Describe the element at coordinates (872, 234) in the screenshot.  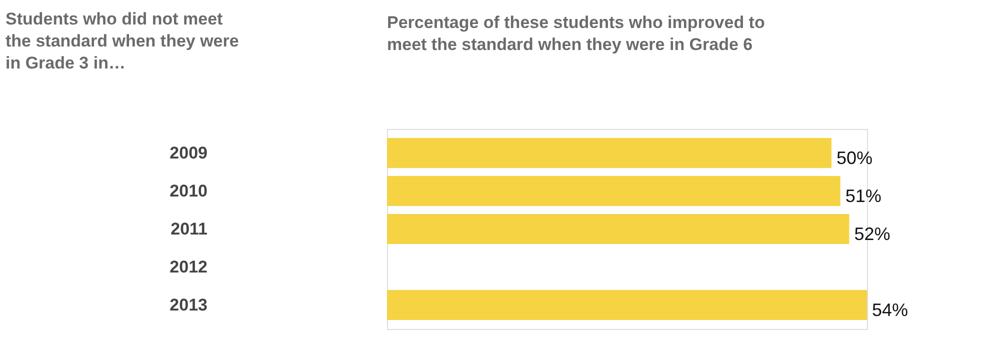
I see `data-label: 52%` at that location.